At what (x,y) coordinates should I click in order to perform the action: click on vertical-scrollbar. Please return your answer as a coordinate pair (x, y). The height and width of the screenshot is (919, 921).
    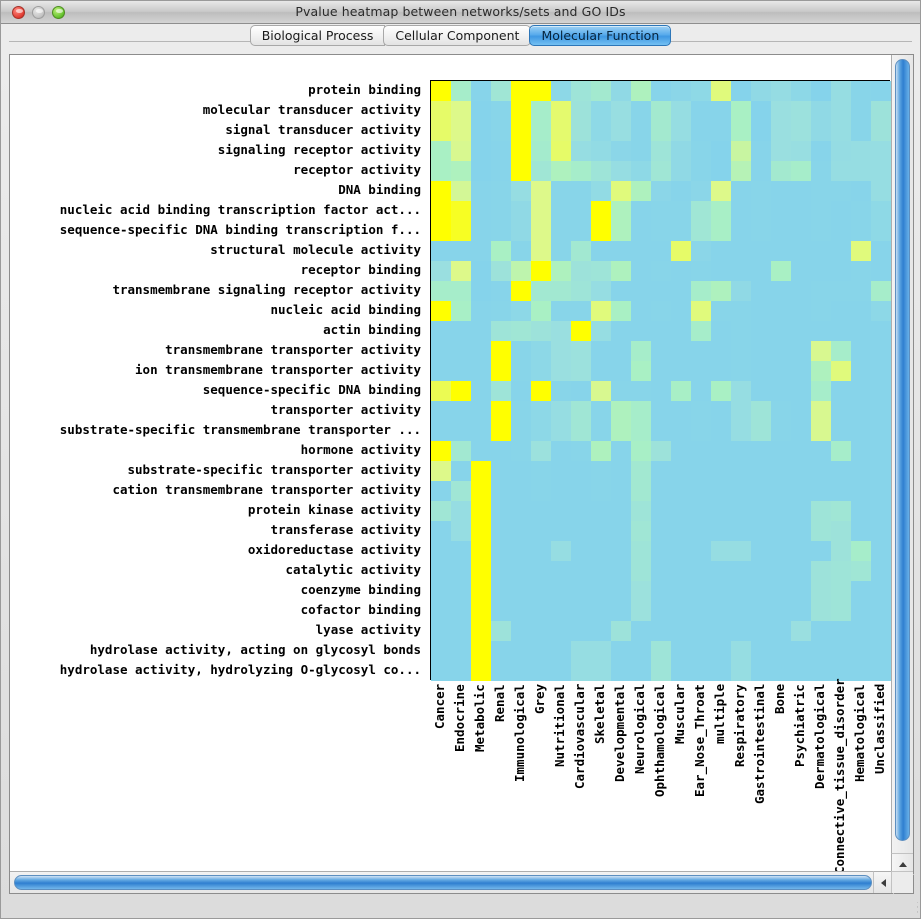
    Looking at the image, I should click on (902, 463).